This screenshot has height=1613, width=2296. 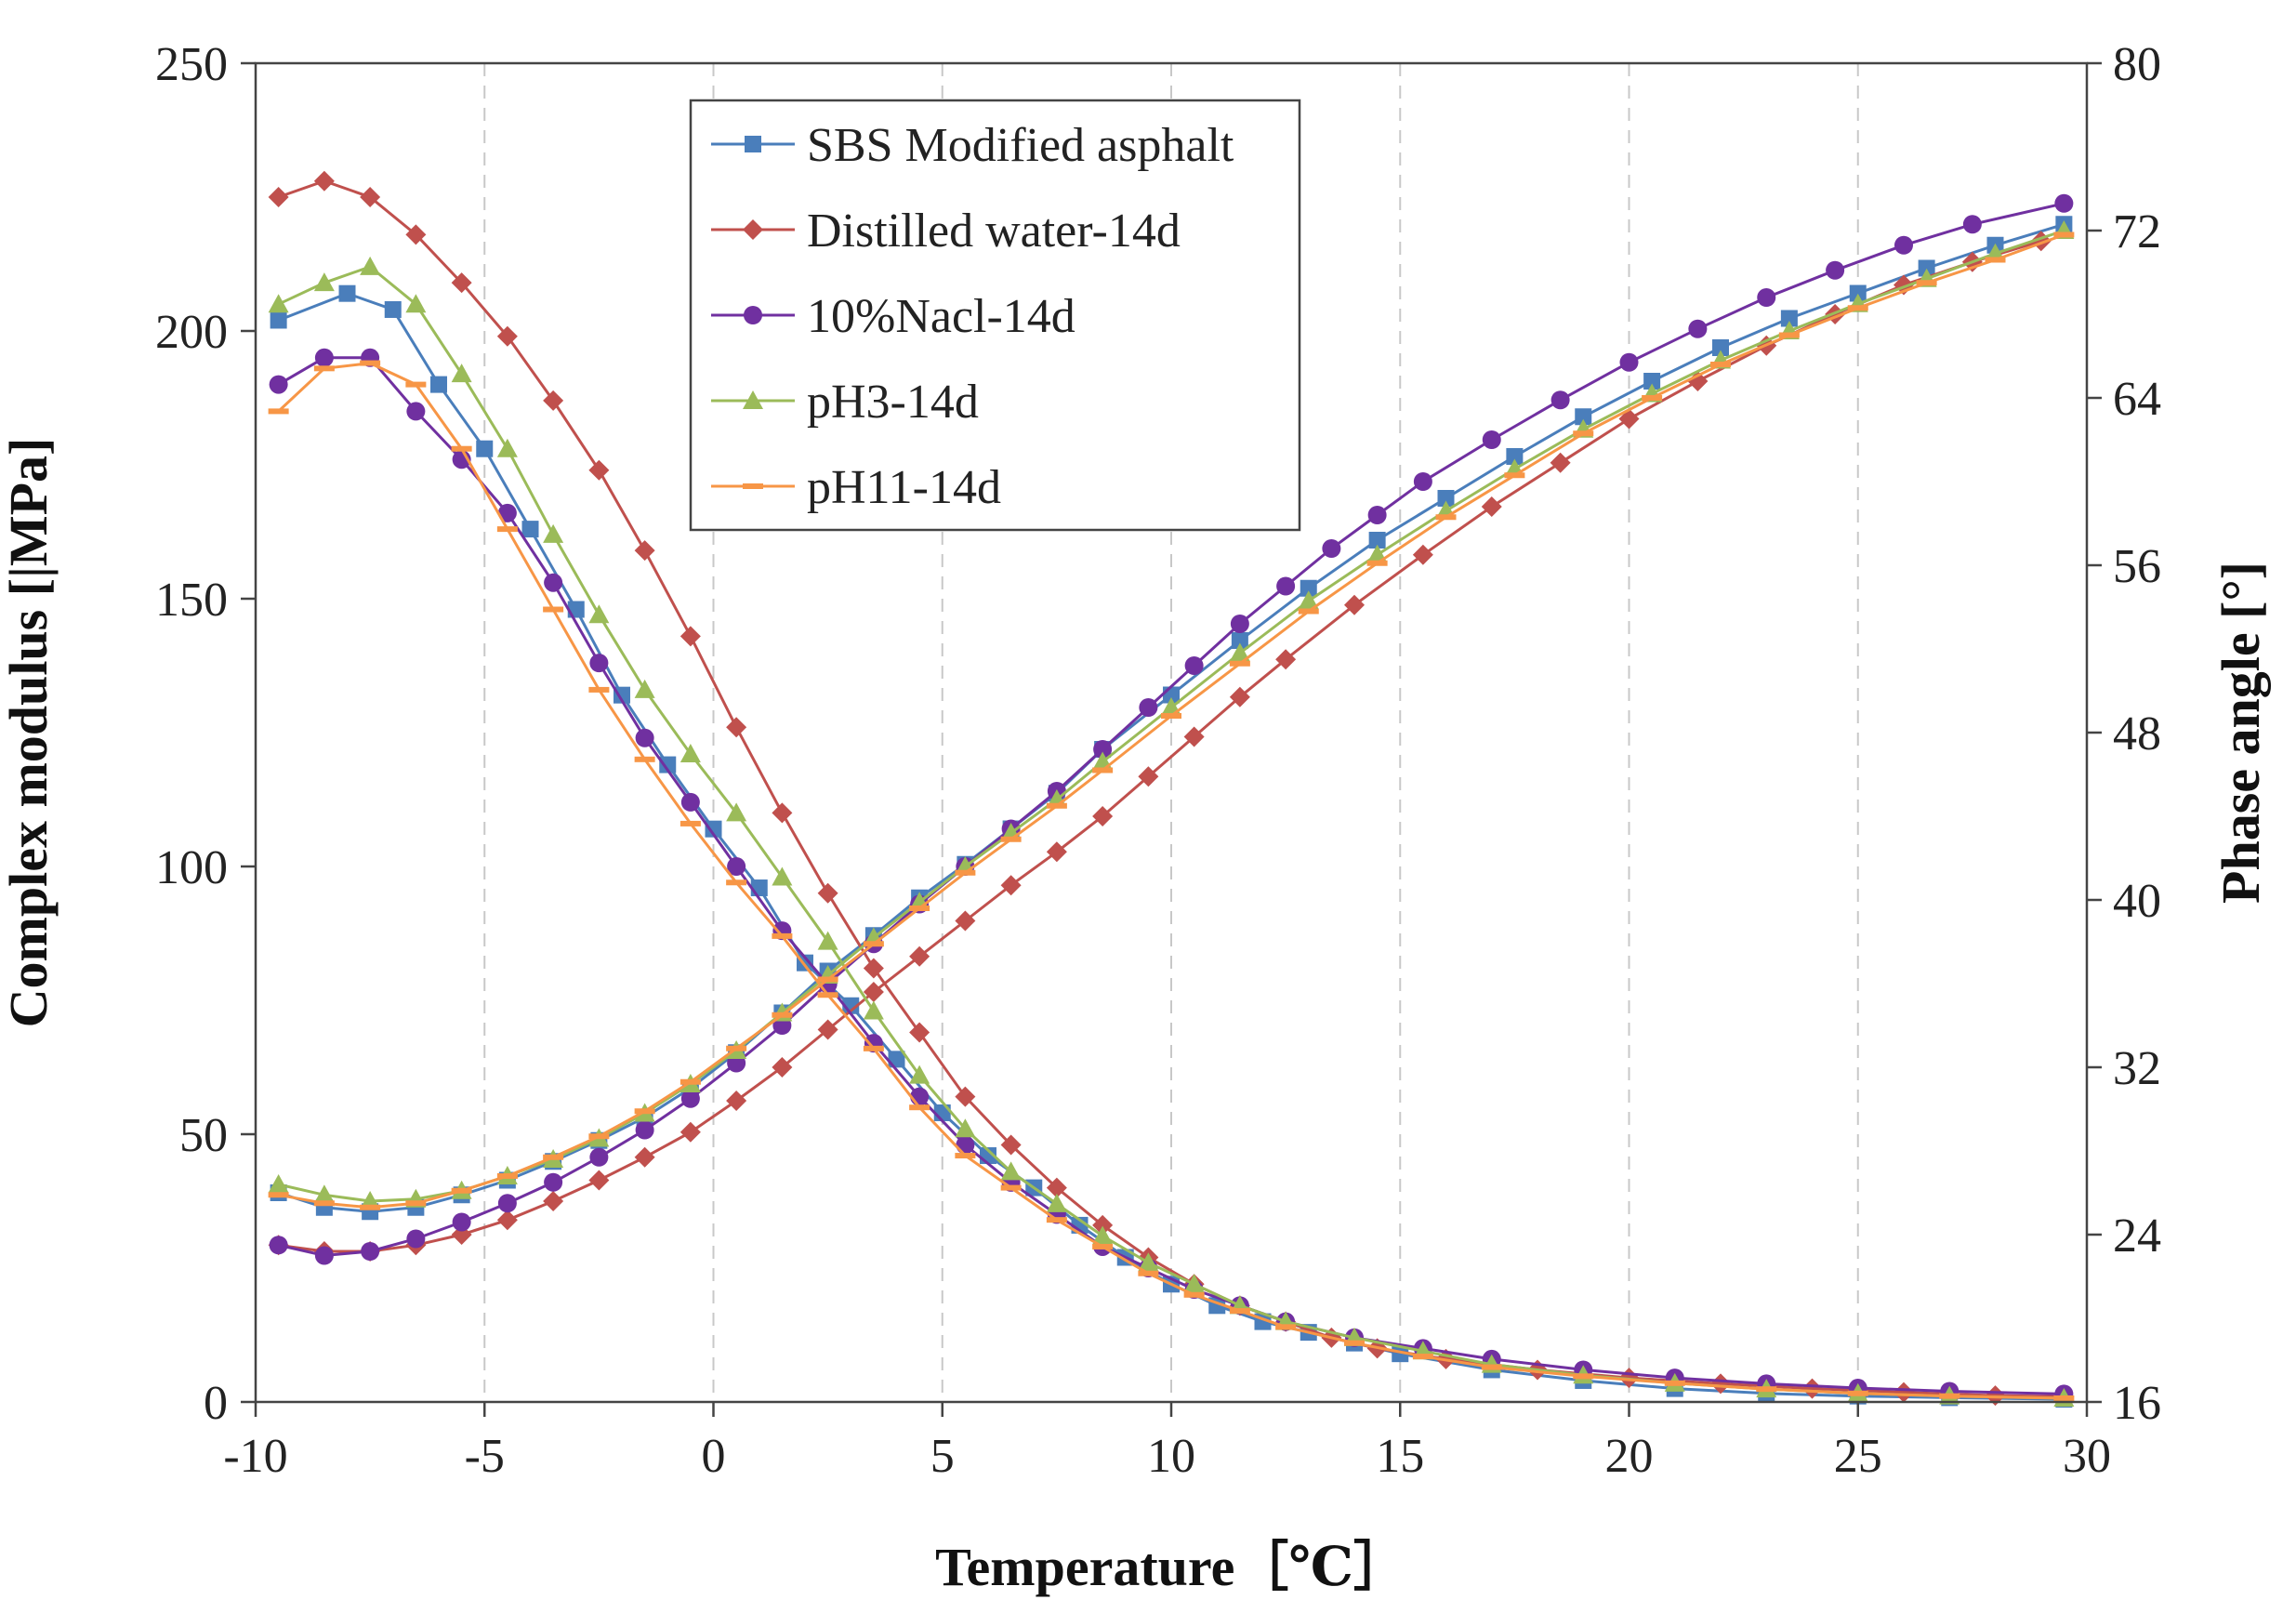 What do you see at coordinates (191, 64) in the screenshot?
I see `y-left-tick-label: 250` at bounding box center [191, 64].